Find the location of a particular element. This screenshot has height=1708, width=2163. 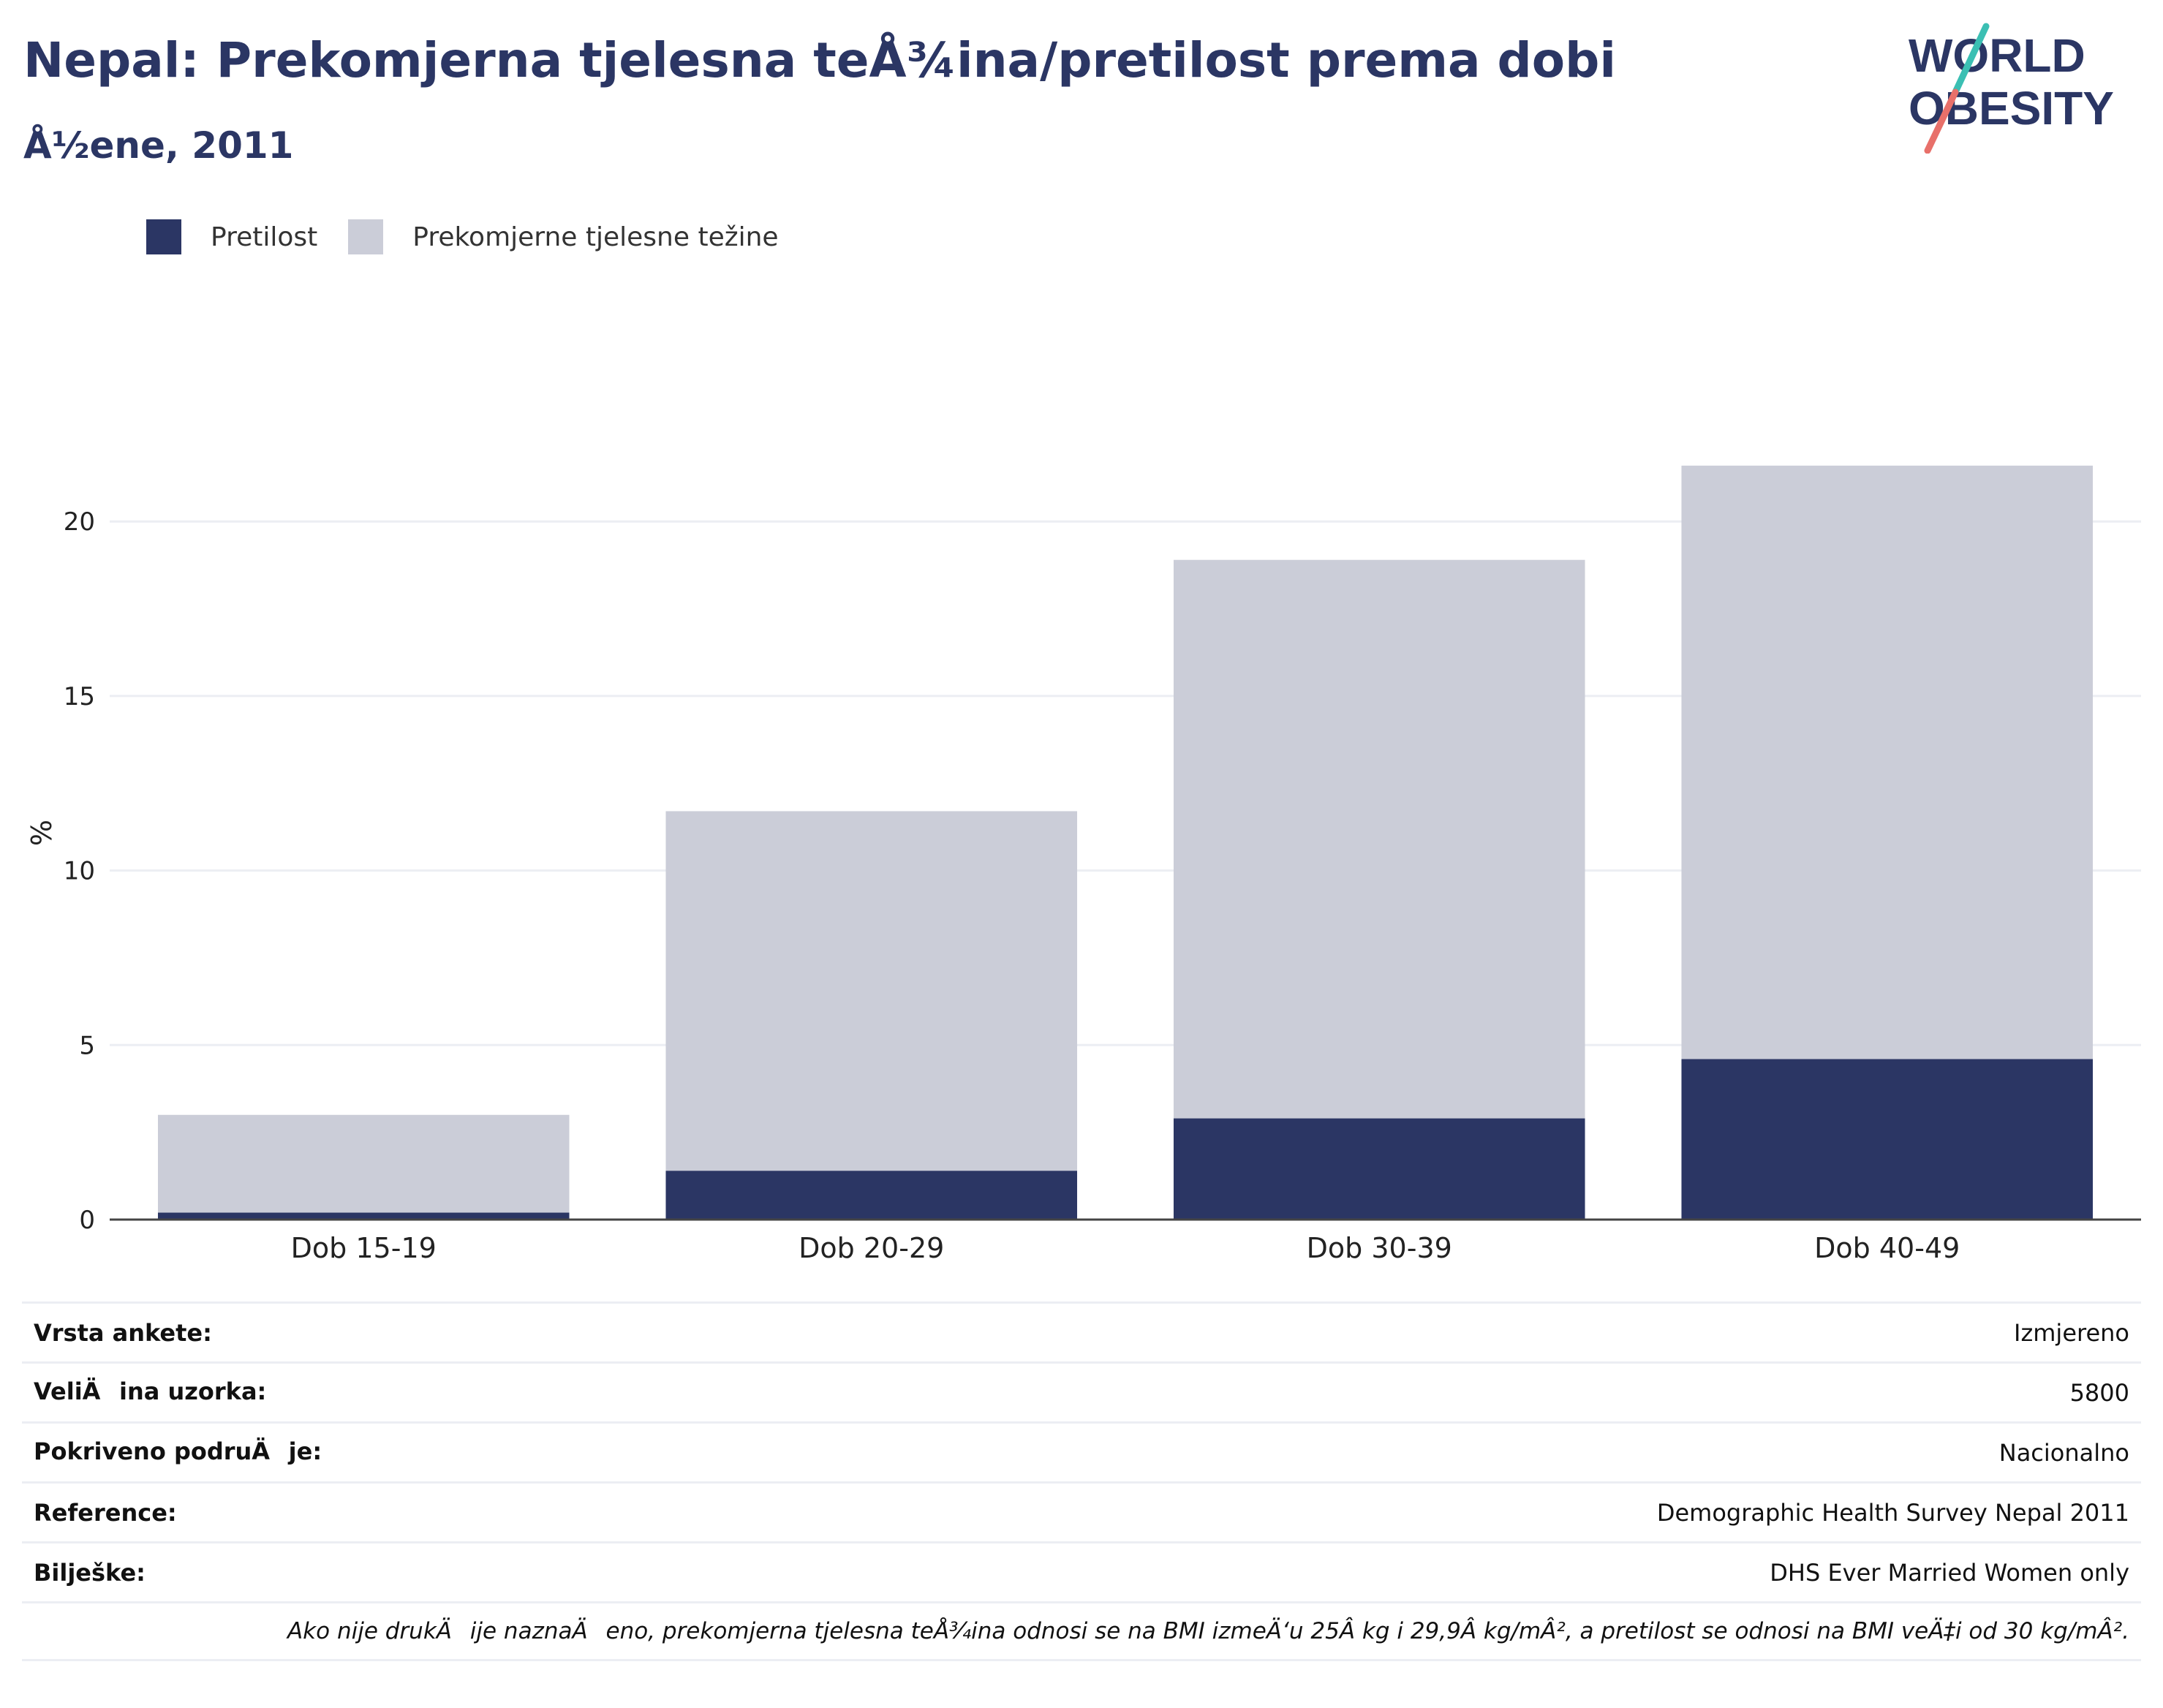

legend-item-prekomjerna: Prekomjerne tjelesne težine is located at coordinates (563, 236).